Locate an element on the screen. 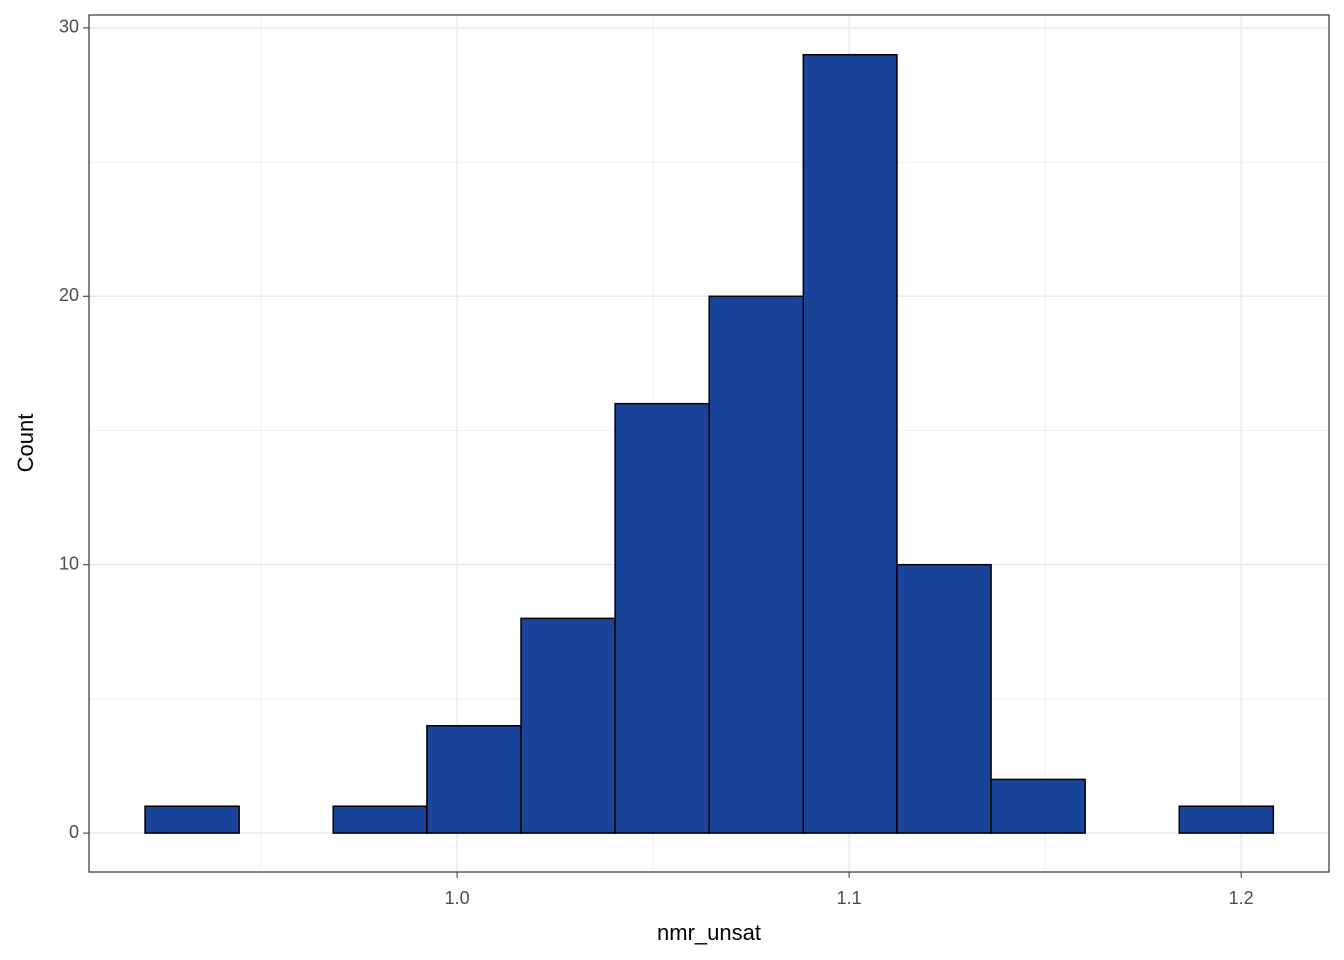 The width and height of the screenshot is (1344, 960). y-tick-label: 20 is located at coordinates (69, 295).